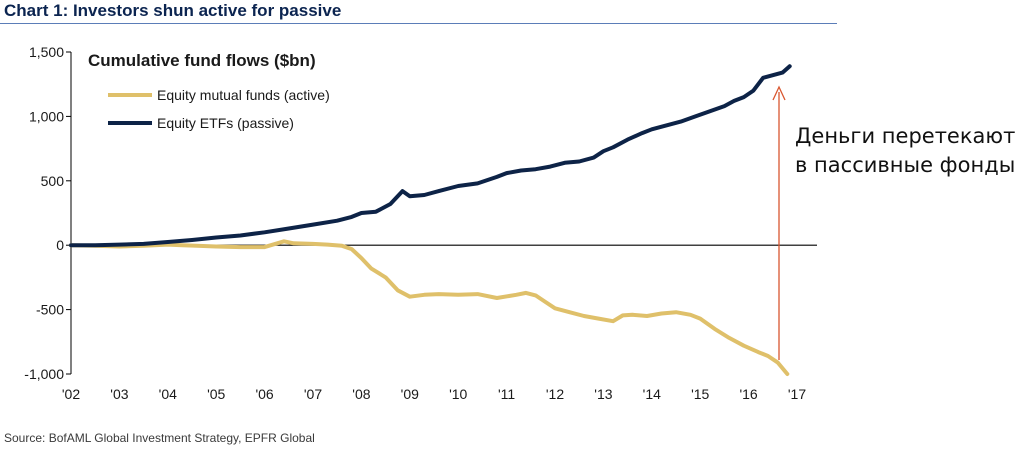 Image resolution: width=1030 pixels, height=450 pixels. What do you see at coordinates (202, 60) in the screenshot?
I see `plot-title: Cumulative fund flows ($bn)` at bounding box center [202, 60].